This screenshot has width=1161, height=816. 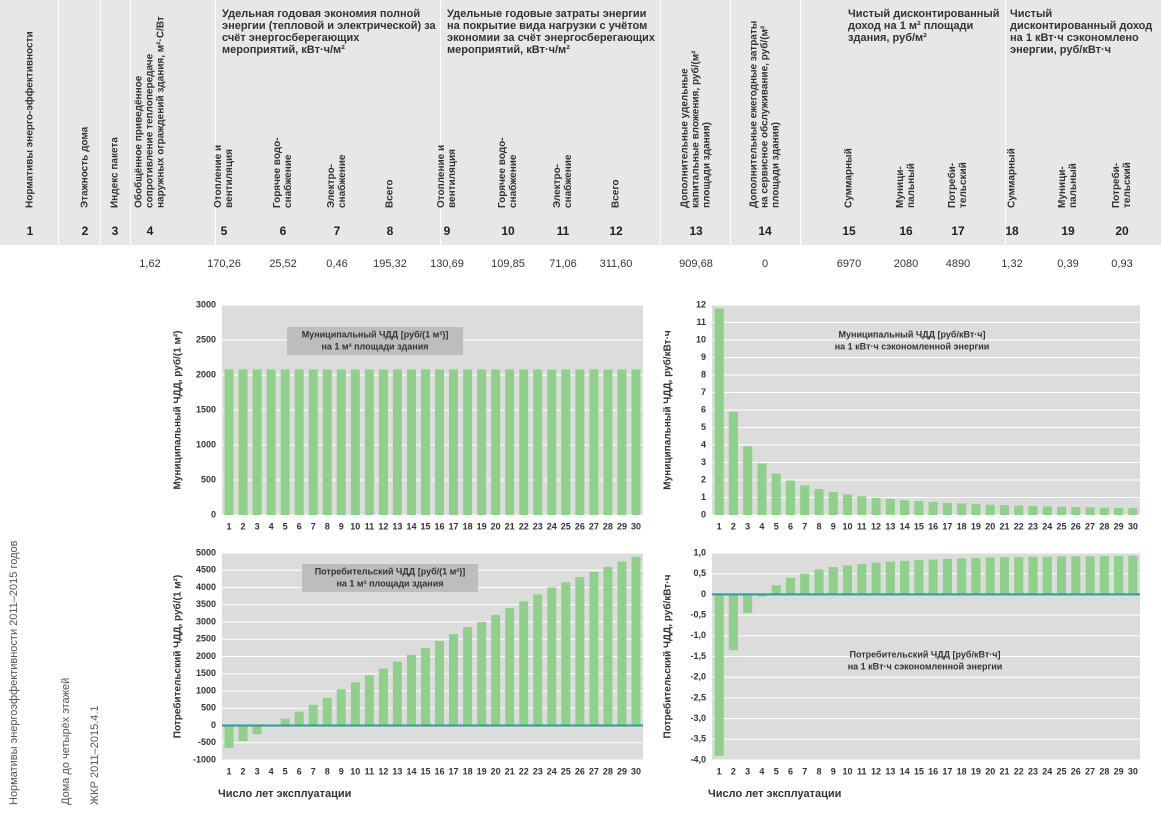 I want to click on y-tick-label: -500, so click(x=207, y=742).